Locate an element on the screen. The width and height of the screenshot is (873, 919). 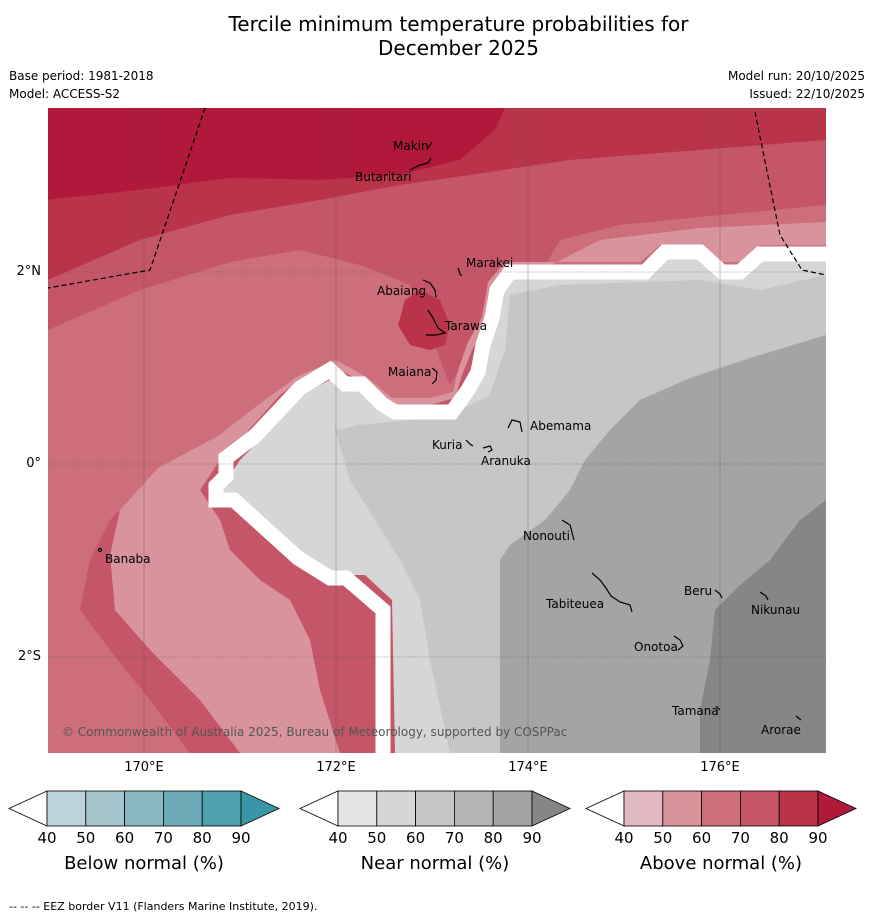
place-arorae: Arorae is located at coordinates (781, 730).